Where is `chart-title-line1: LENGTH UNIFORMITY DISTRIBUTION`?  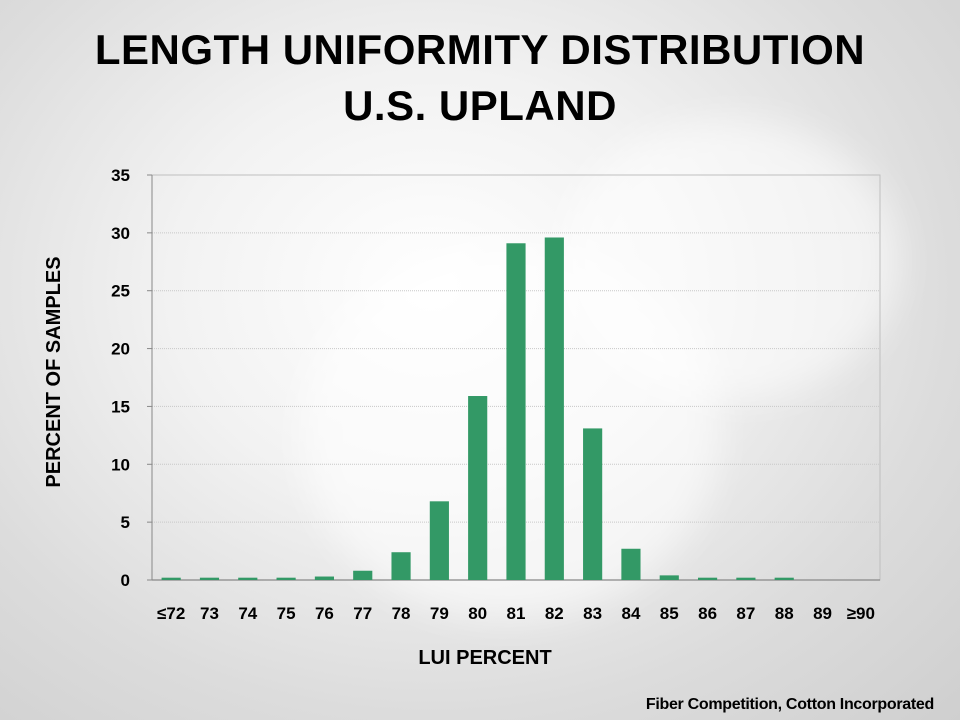 chart-title-line1: LENGTH UNIFORMITY DISTRIBUTION is located at coordinates (480, 49).